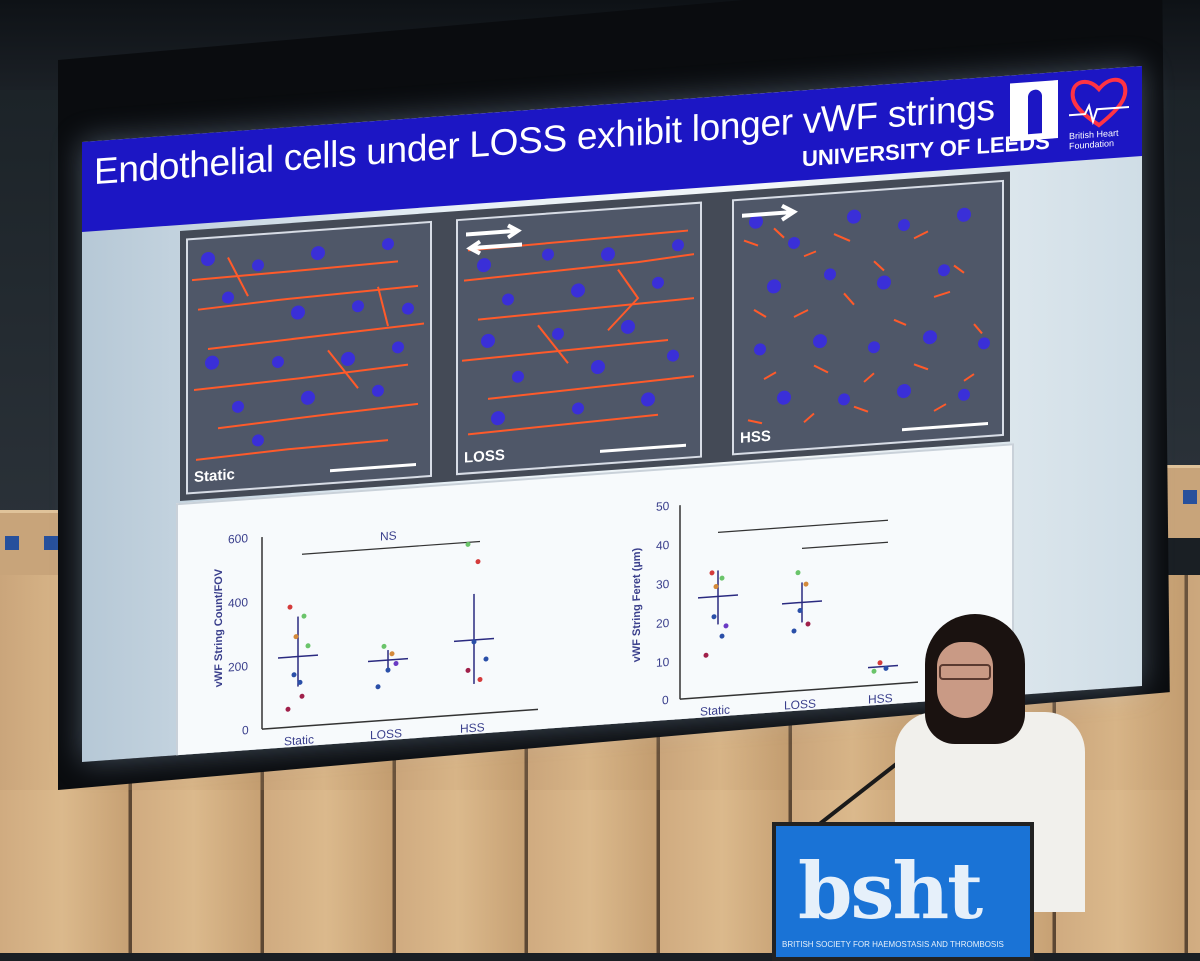  Describe the element at coordinates (1094, 139) in the screenshot. I see `sponsor-name: British Heart Foundation` at that location.